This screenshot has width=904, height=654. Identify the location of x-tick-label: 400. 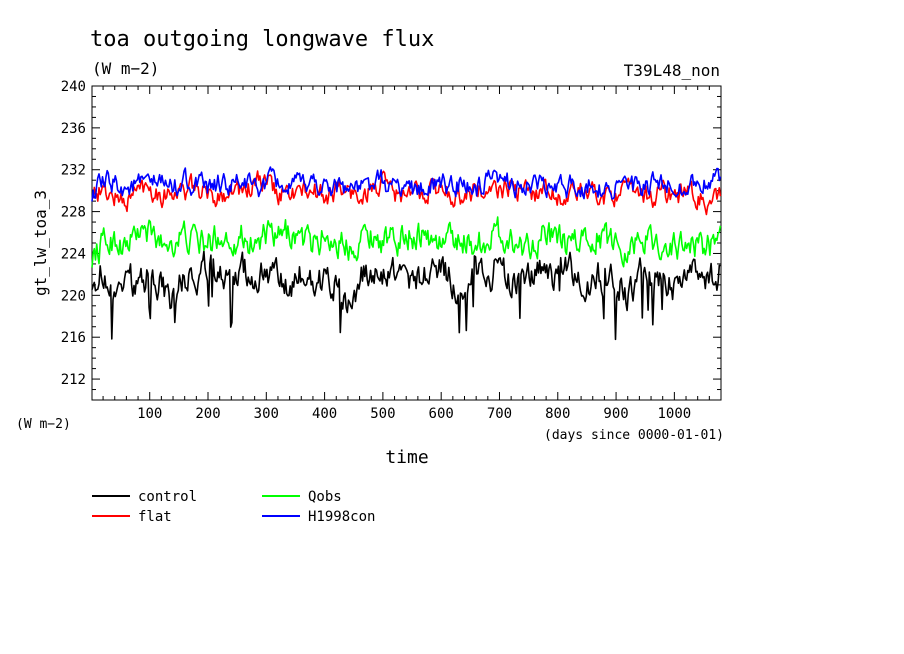
(324, 414).